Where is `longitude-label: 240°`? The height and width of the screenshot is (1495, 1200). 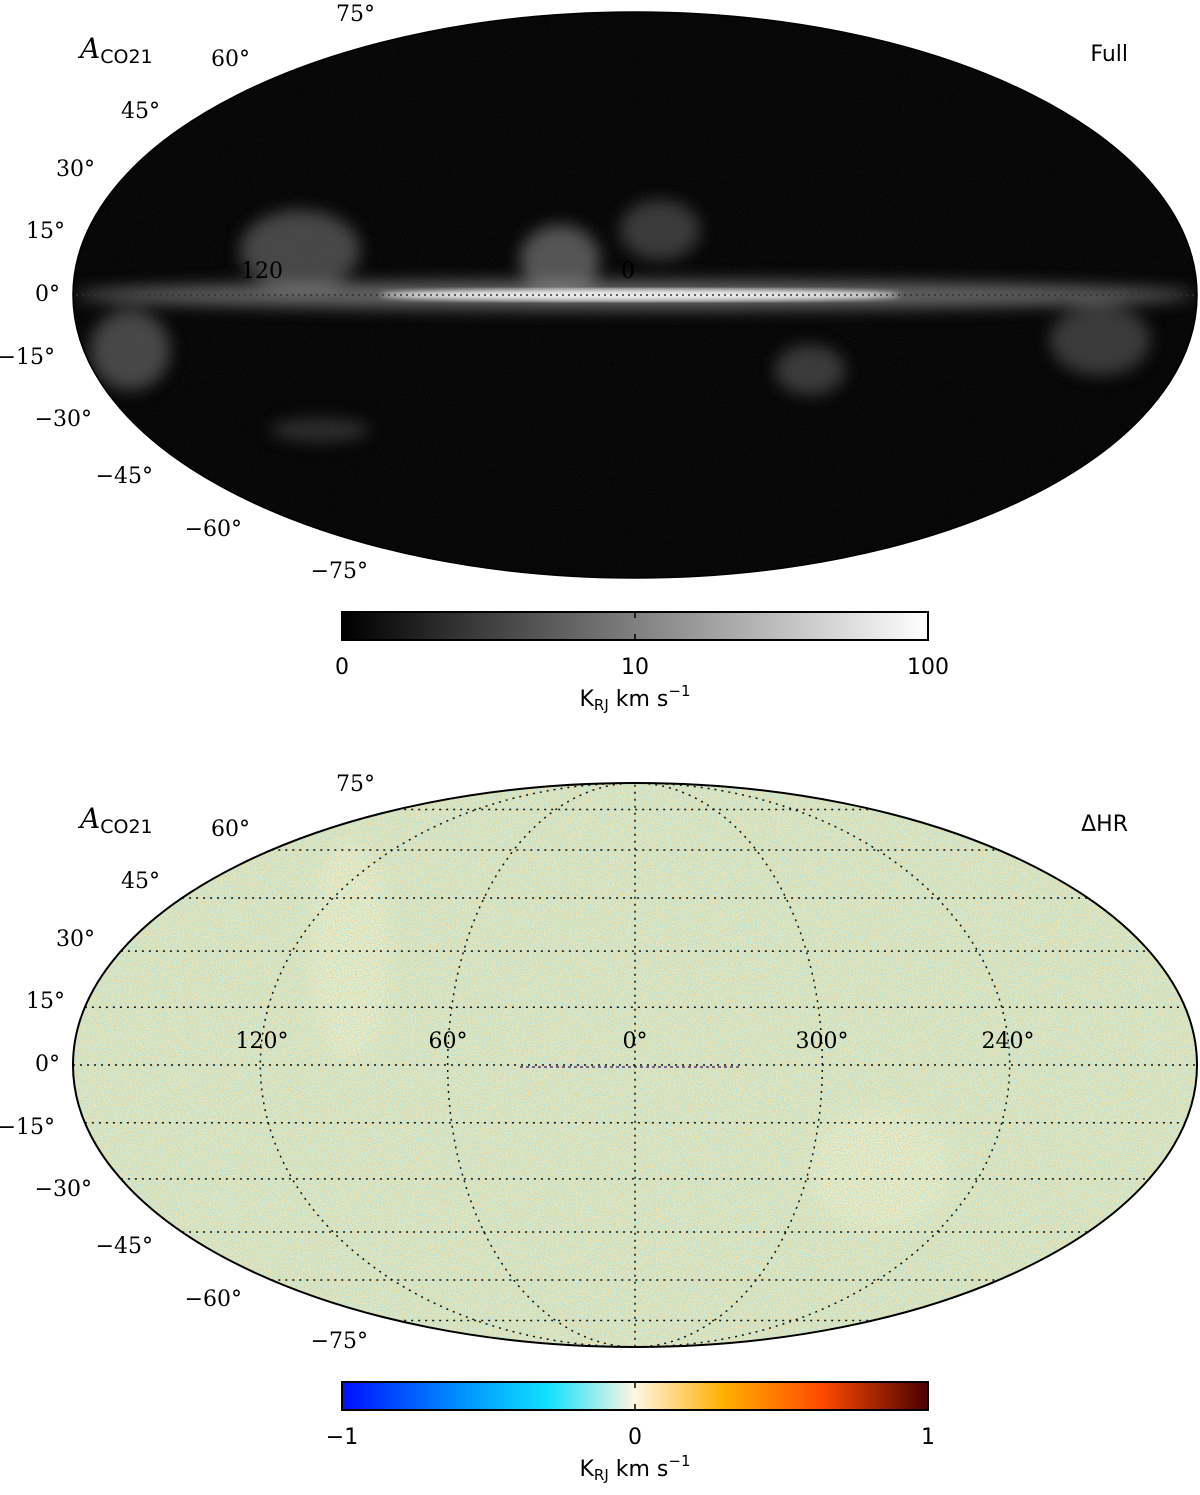 longitude-label: 240° is located at coordinates (1008, 1041).